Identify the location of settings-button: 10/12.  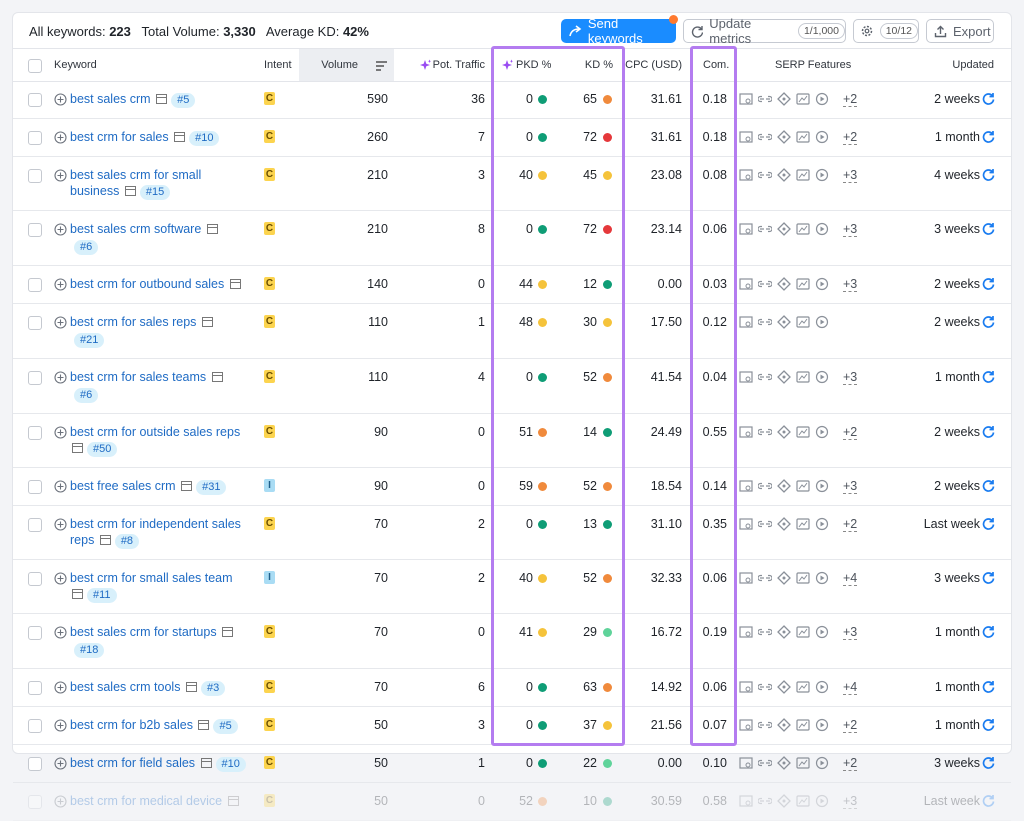
(886, 31).